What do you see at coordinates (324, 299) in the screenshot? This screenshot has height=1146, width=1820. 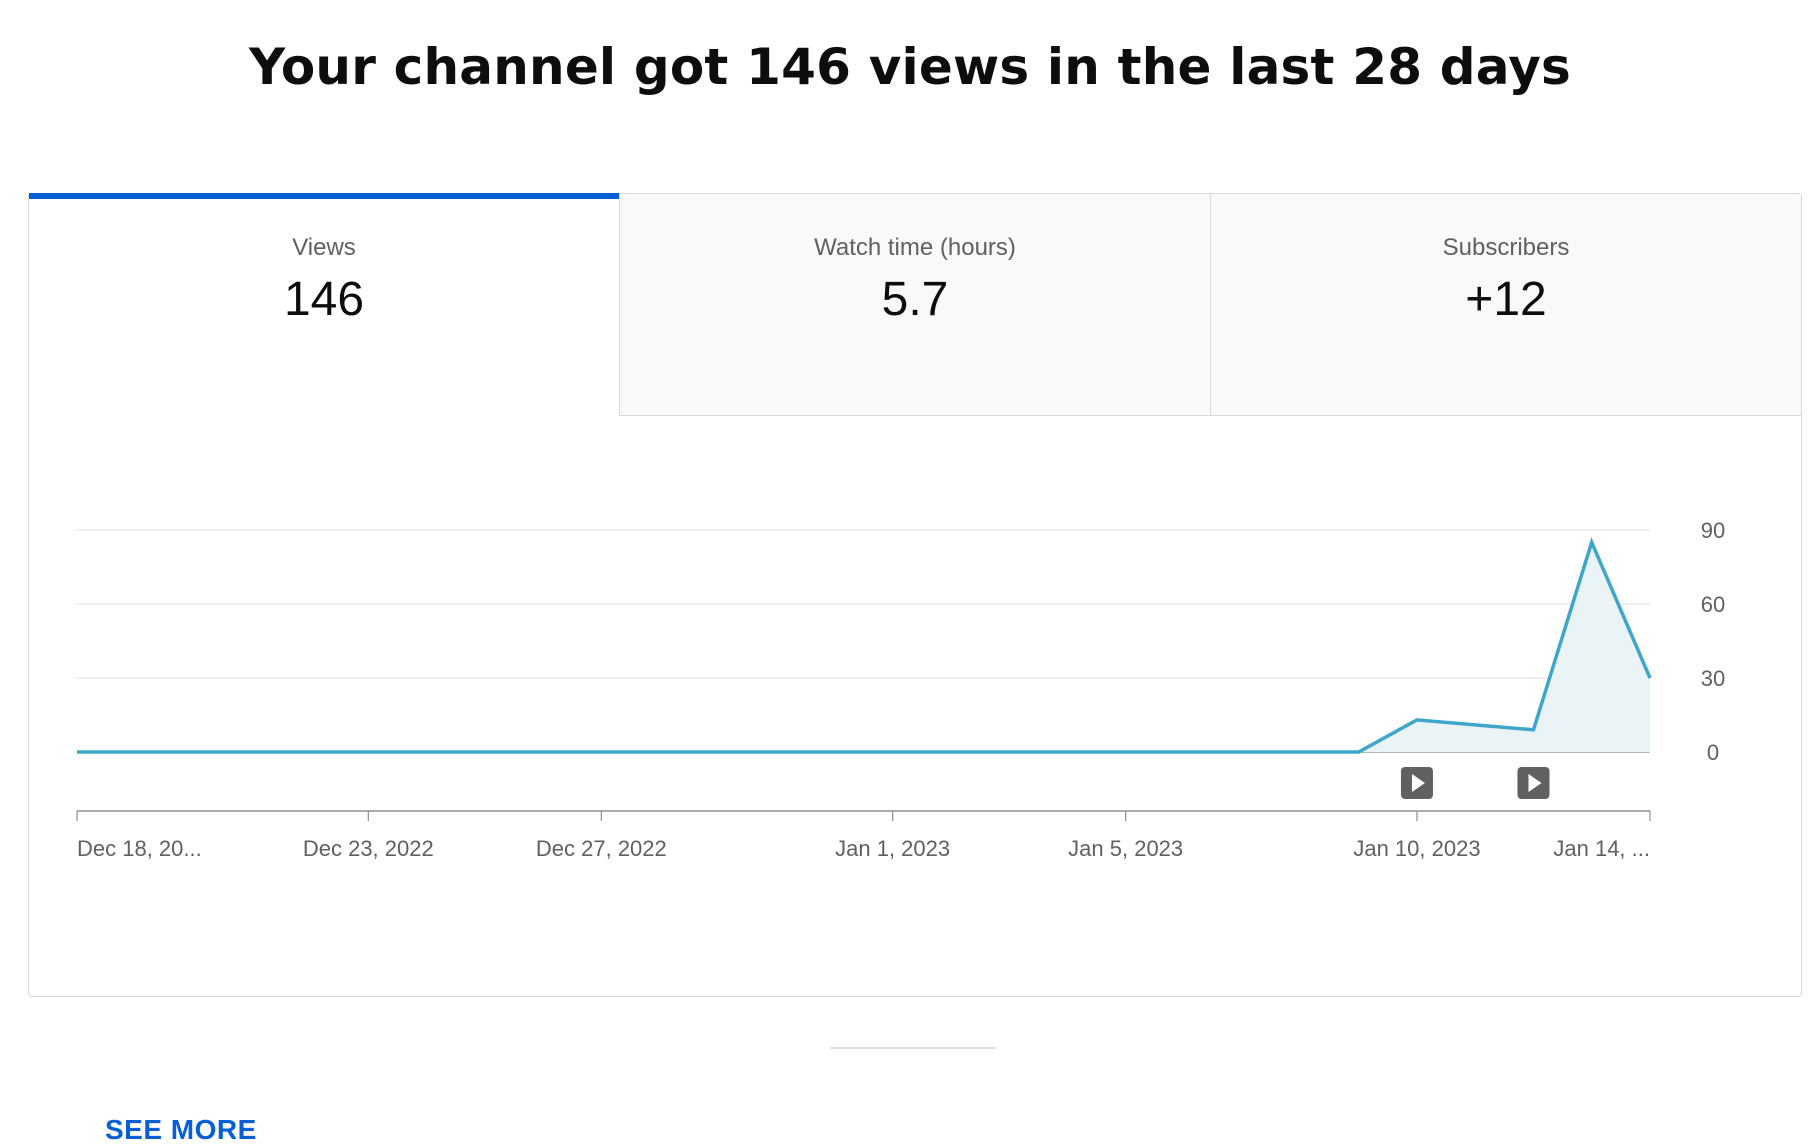 I see `tab-views-value: 146` at bounding box center [324, 299].